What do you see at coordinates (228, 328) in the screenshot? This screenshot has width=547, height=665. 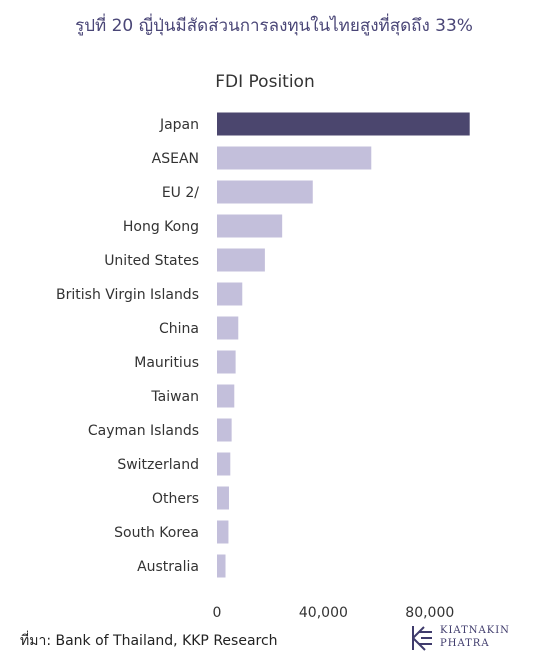 I see `bar-china` at bounding box center [228, 328].